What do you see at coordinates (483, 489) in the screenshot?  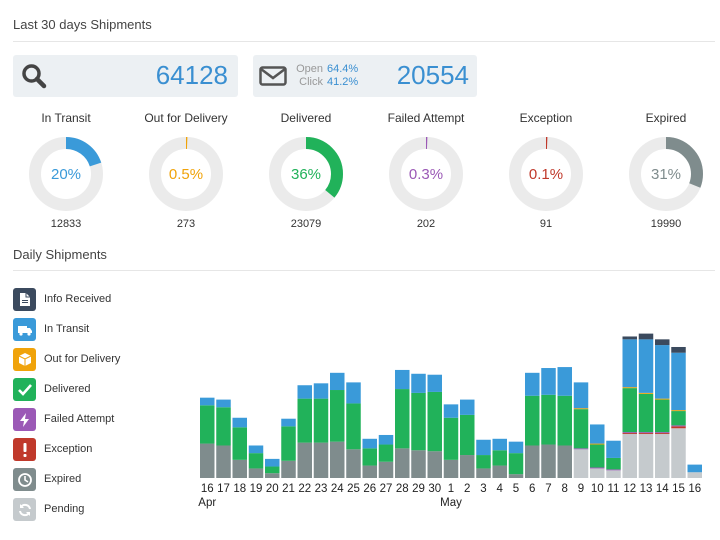 I see `x-tick-label: 3` at bounding box center [483, 489].